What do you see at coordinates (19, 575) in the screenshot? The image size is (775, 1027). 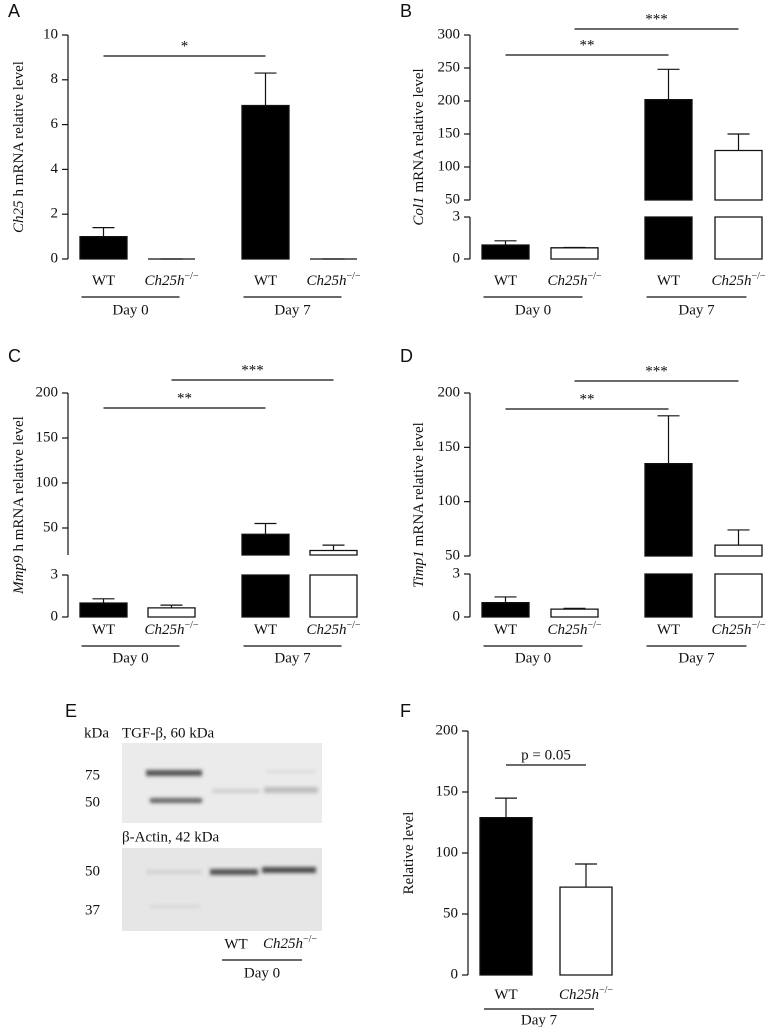 I see `y-axis-label-gene: Mmp9` at bounding box center [19, 575].